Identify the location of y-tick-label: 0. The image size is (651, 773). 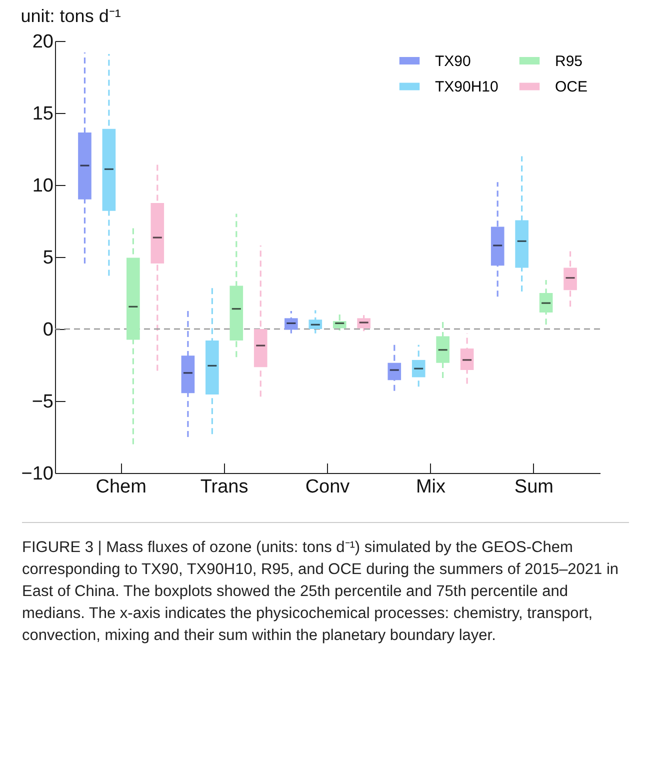
(48, 330).